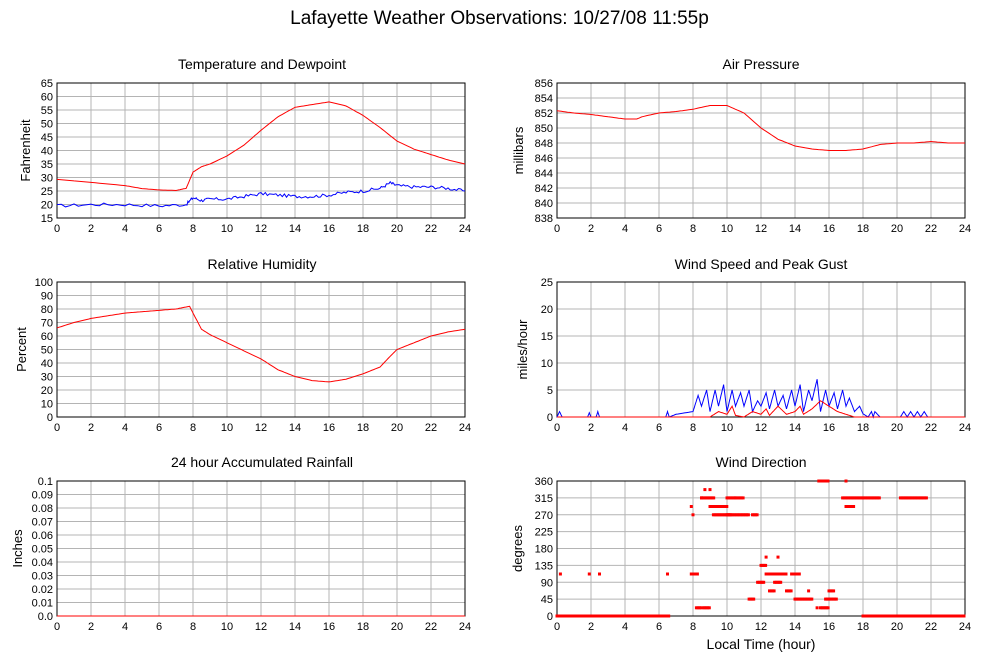 The width and height of the screenshot is (999, 659). What do you see at coordinates (544, 99) in the screenshot?
I see `y-tick-label: 854` at bounding box center [544, 99].